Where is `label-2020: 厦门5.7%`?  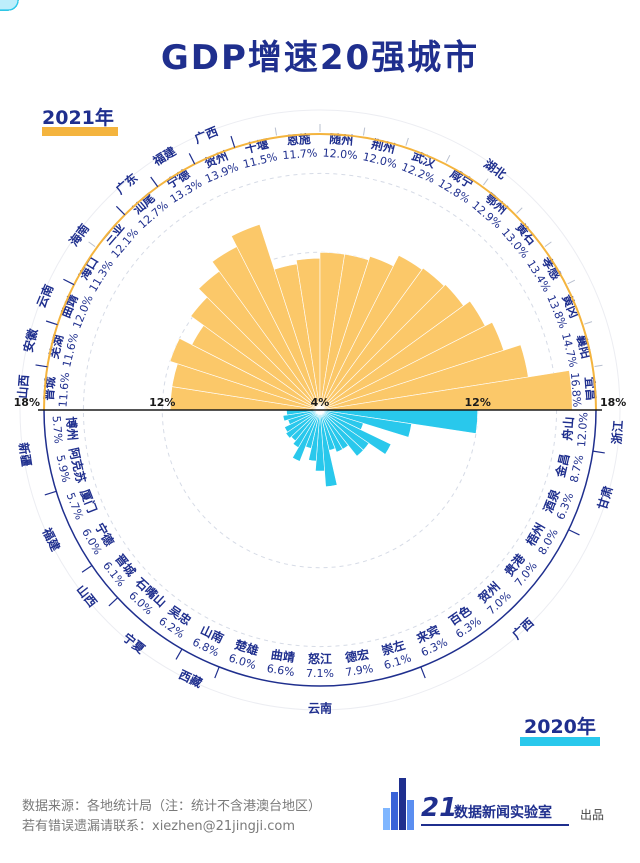 label-2020: 厦门5.7% is located at coordinates (82, 504).